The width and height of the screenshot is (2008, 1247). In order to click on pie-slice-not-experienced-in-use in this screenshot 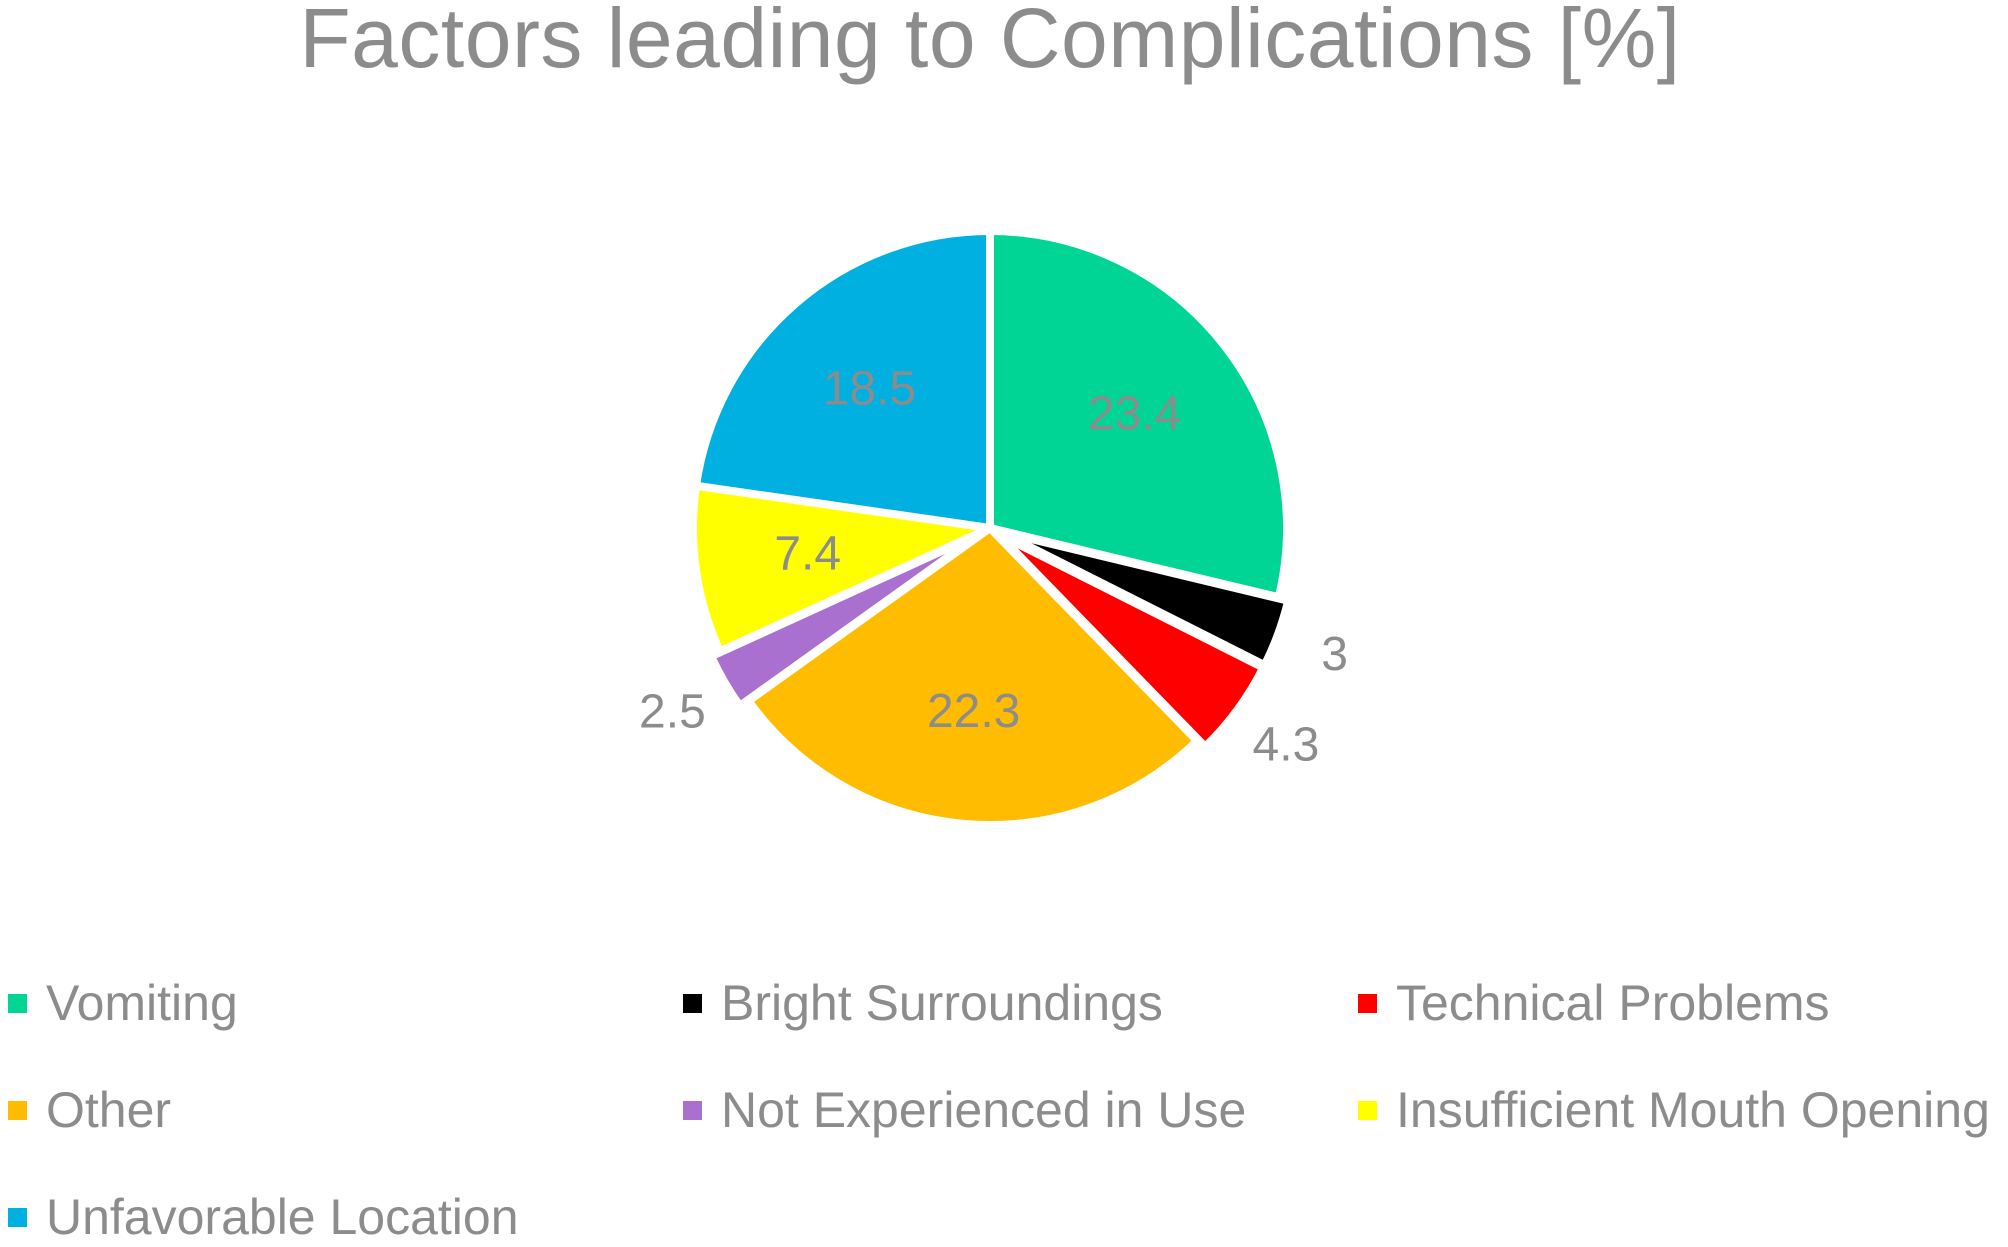, I will do `click(846, 619)`.